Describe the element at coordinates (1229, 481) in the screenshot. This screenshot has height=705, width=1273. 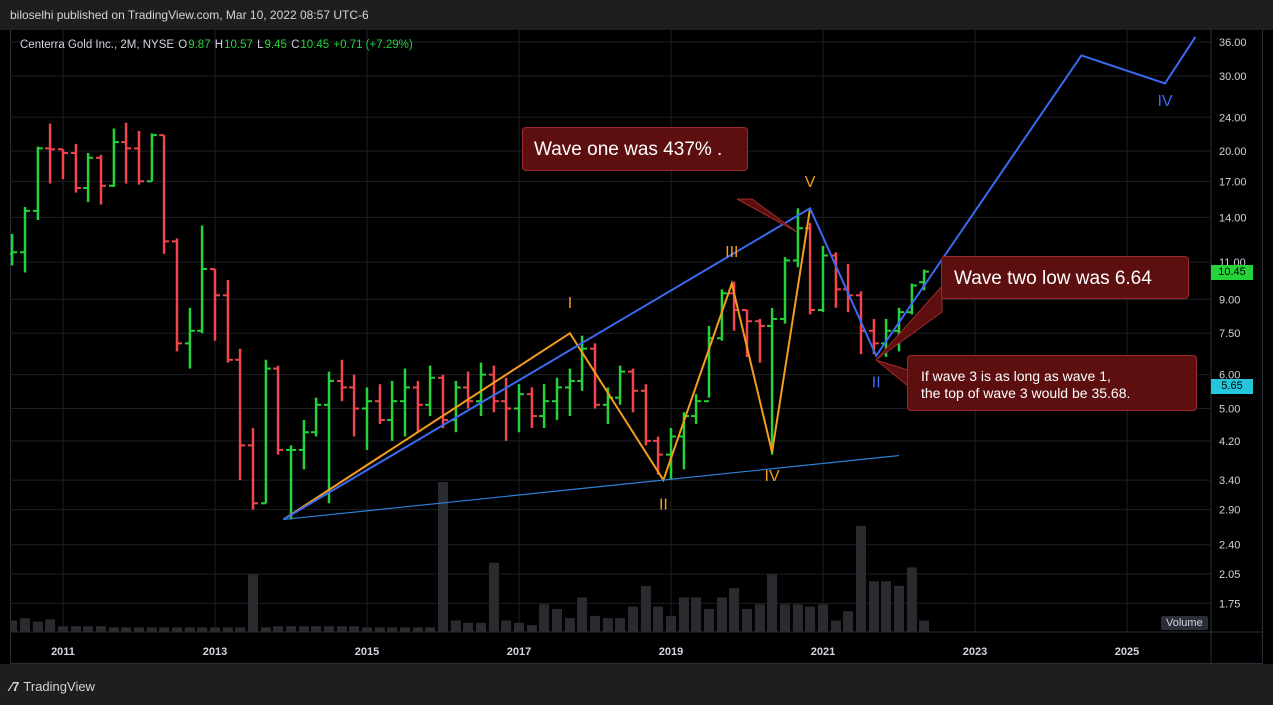
I see `price-tick-label: 3.40` at that location.